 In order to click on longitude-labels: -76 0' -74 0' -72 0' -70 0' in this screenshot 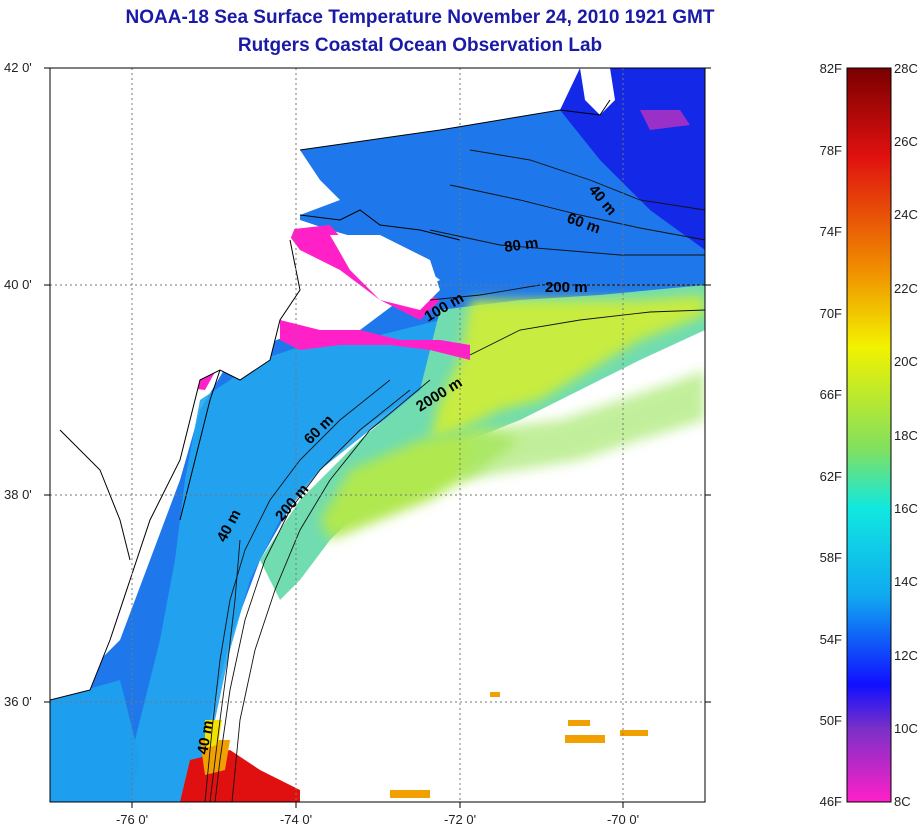, I will do `click(377, 819)`.